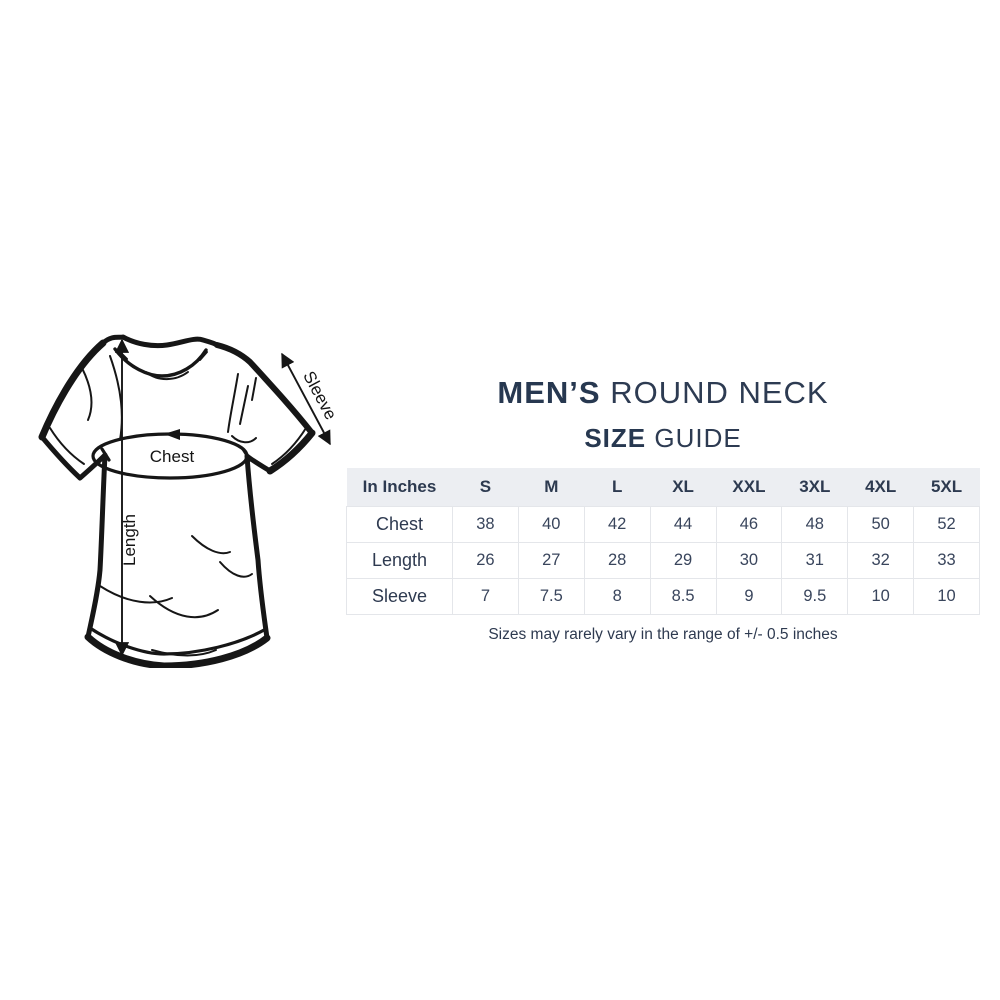 Image resolution: width=1000 pixels, height=1000 pixels. What do you see at coordinates (485, 596) in the screenshot?
I see `value-cell: 7` at bounding box center [485, 596].